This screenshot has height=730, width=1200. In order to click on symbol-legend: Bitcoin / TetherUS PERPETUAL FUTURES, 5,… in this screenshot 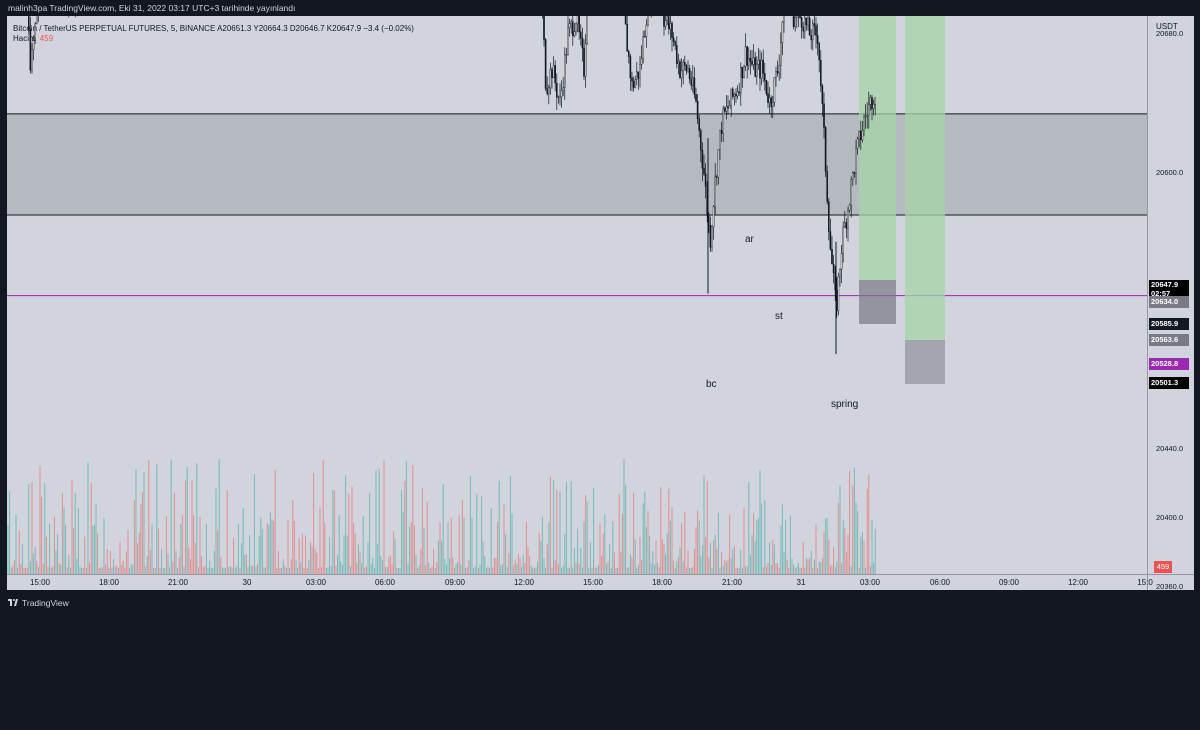, I will do `click(213, 28)`.